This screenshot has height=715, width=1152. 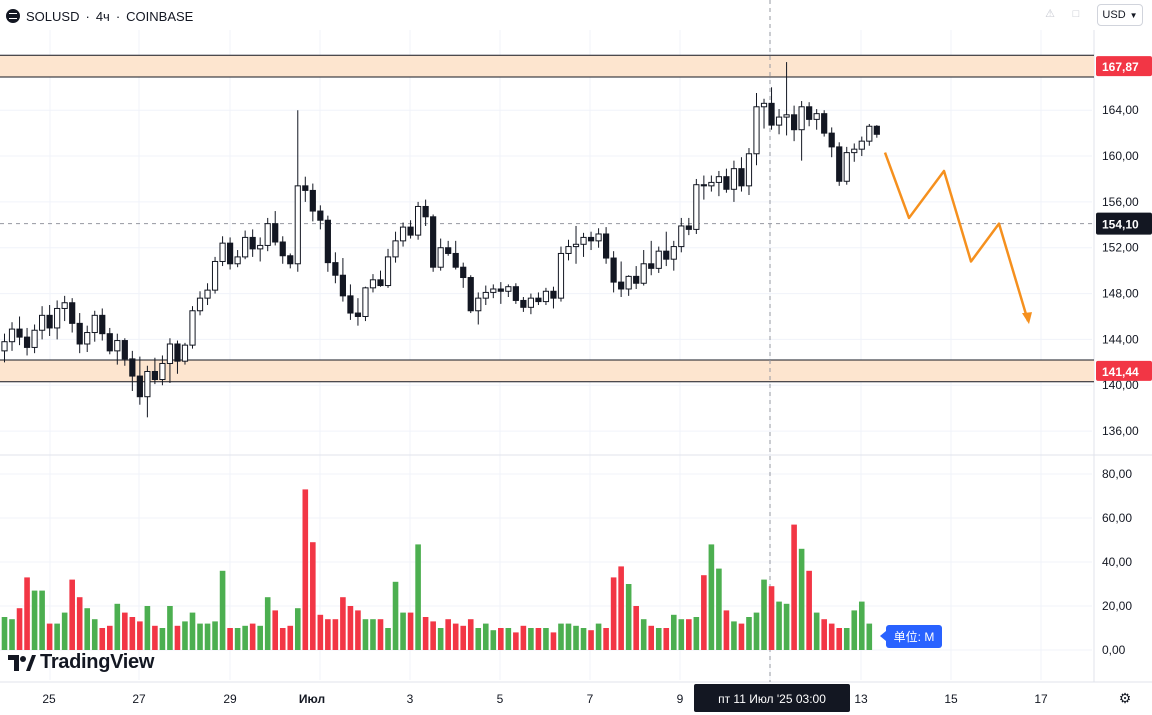 I want to click on support-price-label-bg, so click(x=1124, y=370).